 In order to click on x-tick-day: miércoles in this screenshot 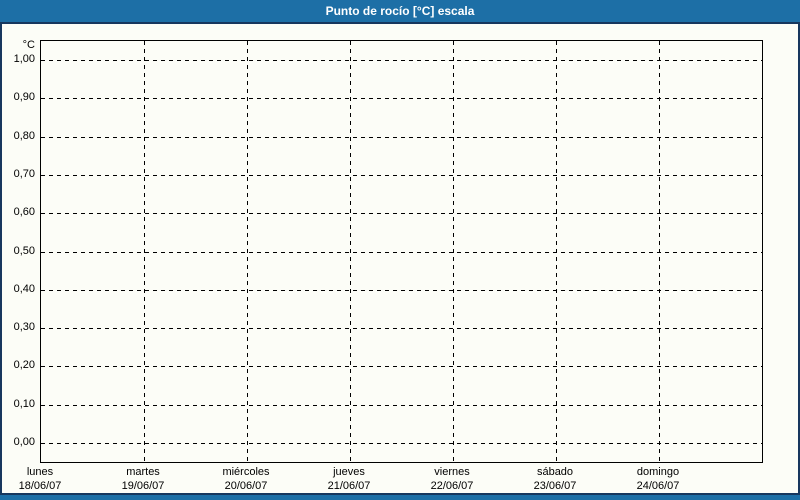, I will do `click(246, 472)`.